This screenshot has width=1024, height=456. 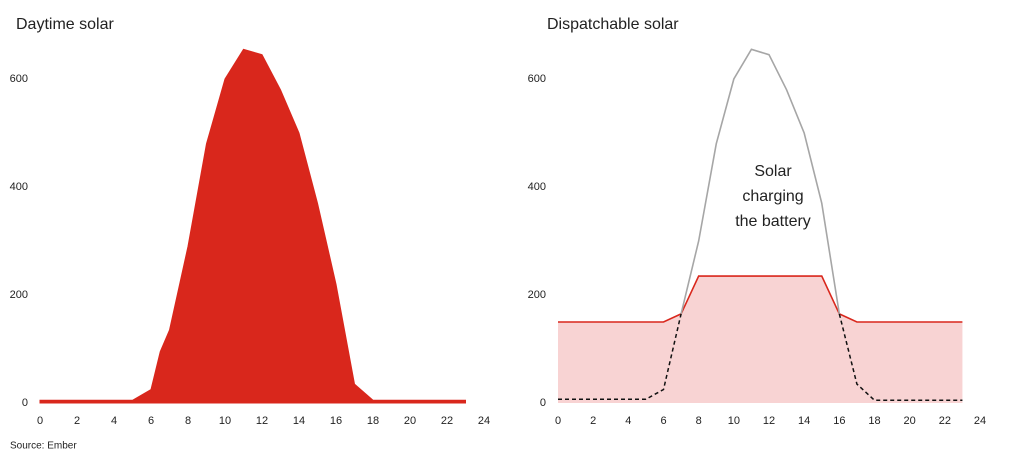 I want to click on chart-title: Dispatchable solar, so click(x=613, y=24).